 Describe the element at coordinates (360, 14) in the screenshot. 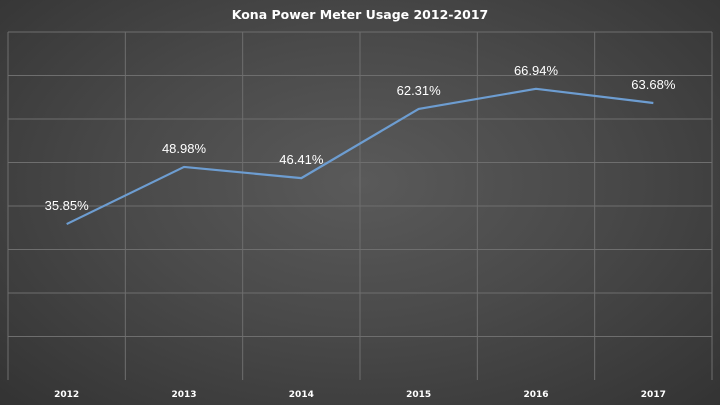

I see `chart-title: Kona Power Meter Usage 2012-2017` at that location.